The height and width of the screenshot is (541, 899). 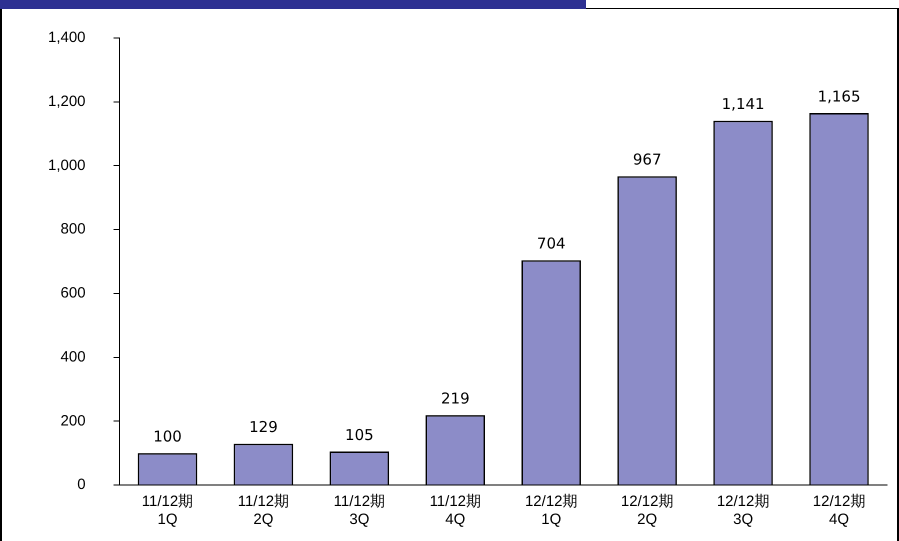 What do you see at coordinates (73, 229) in the screenshot?
I see `y-tick-label: 800` at bounding box center [73, 229].